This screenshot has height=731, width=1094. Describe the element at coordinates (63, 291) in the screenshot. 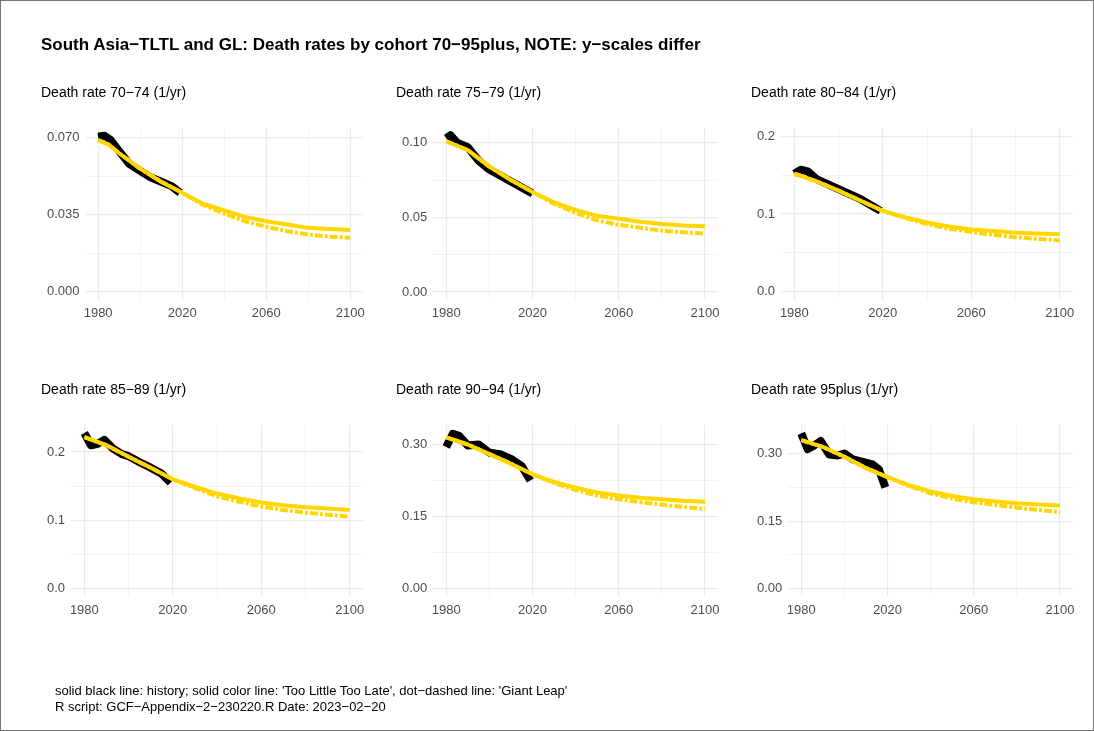

I see `y-tick-label: 0.000` at that location.